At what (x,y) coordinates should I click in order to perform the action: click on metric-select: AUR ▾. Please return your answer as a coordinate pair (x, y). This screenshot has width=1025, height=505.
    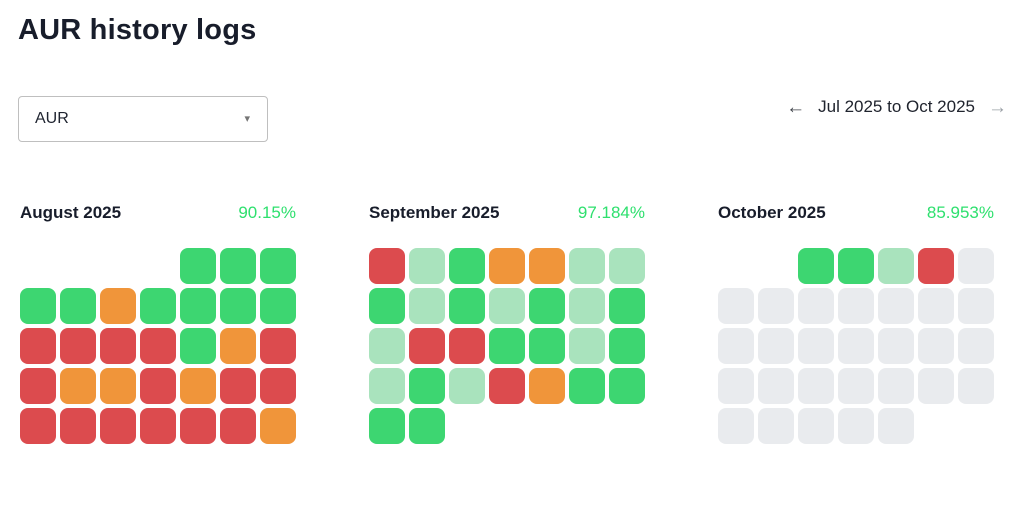
    Looking at the image, I should click on (143, 119).